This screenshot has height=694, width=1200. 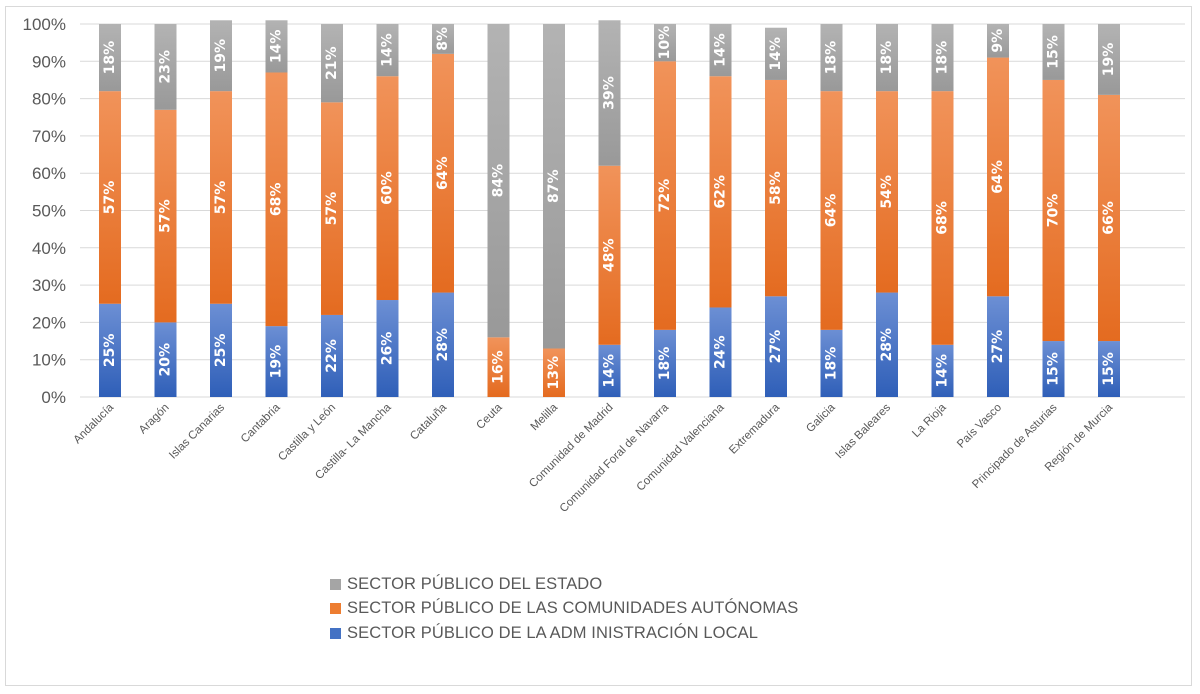 I want to click on data-label: 60%, so click(x=388, y=188).